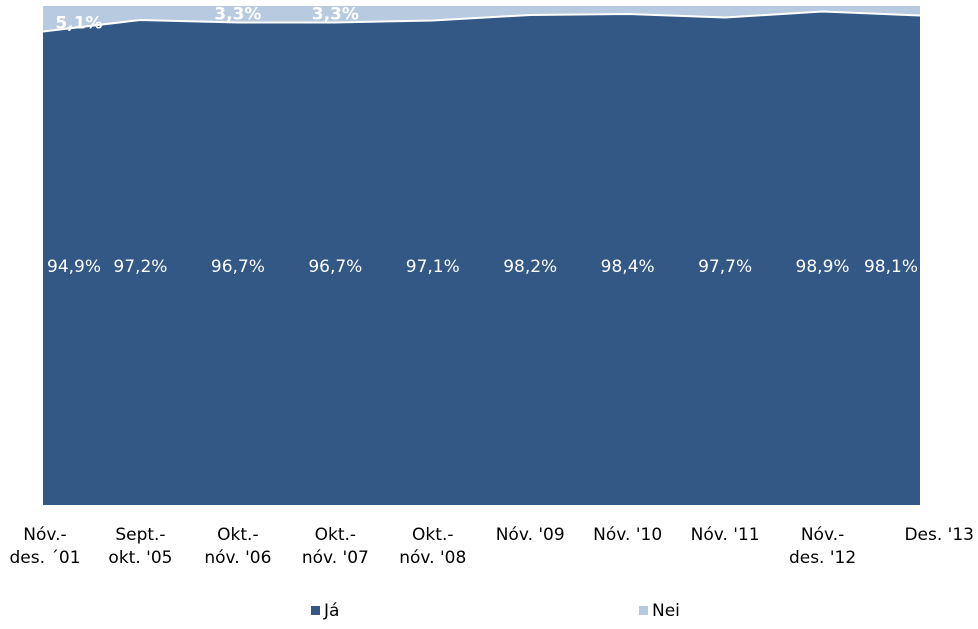  What do you see at coordinates (822, 546) in the screenshot?
I see `x-tick-label: Nóv.-des. '12` at bounding box center [822, 546].